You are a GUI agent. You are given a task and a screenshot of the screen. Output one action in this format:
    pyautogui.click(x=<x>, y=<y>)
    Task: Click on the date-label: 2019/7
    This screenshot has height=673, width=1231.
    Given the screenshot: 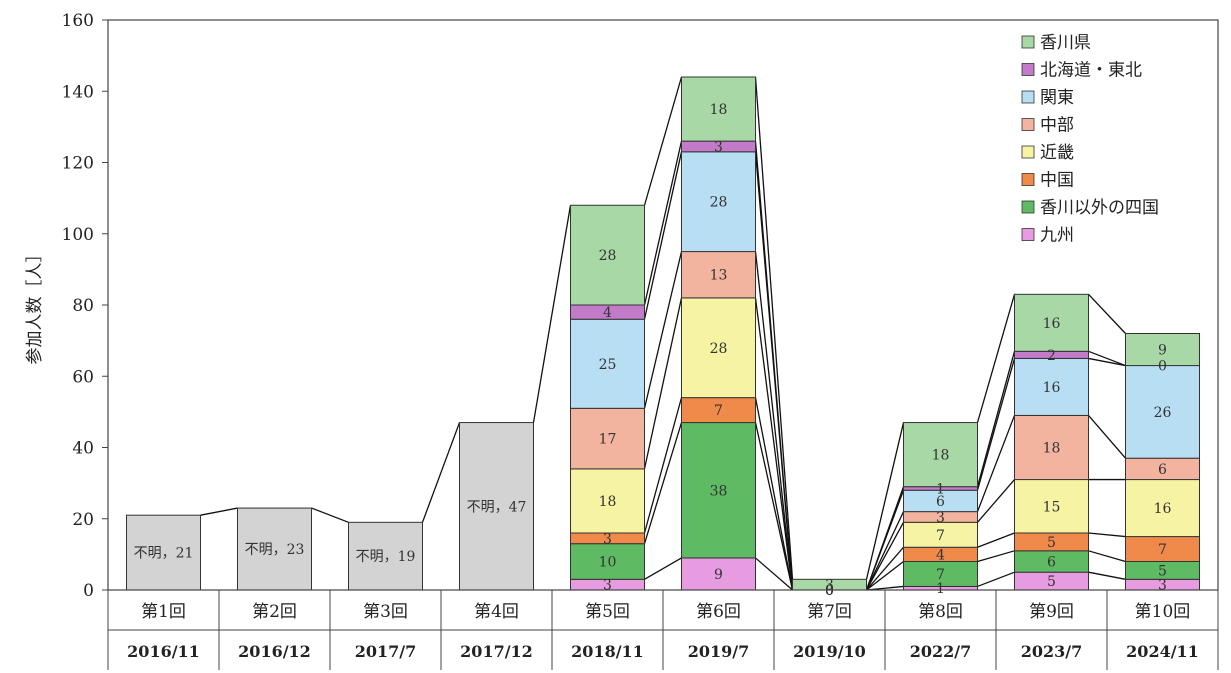 What is the action you would take?
    pyautogui.click(x=719, y=651)
    